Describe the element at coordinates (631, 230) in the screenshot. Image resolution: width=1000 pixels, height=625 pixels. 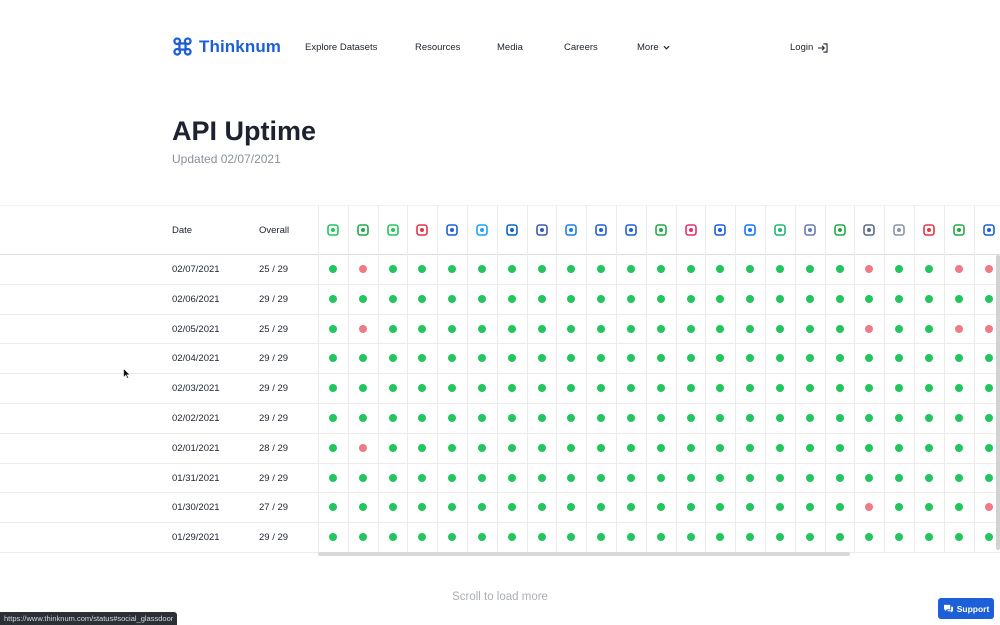
I see `store-icon` at that location.